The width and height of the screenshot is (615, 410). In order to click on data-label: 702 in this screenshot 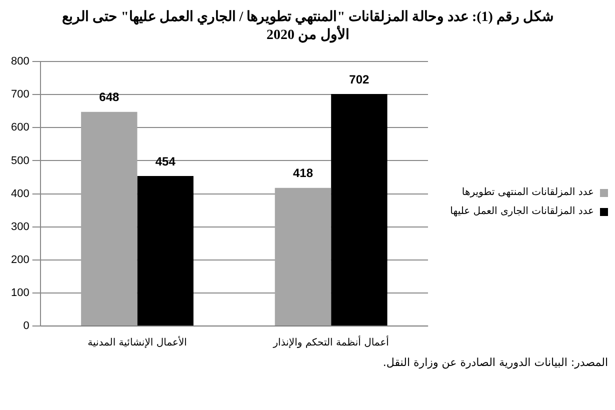, I will do `click(359, 79)`.